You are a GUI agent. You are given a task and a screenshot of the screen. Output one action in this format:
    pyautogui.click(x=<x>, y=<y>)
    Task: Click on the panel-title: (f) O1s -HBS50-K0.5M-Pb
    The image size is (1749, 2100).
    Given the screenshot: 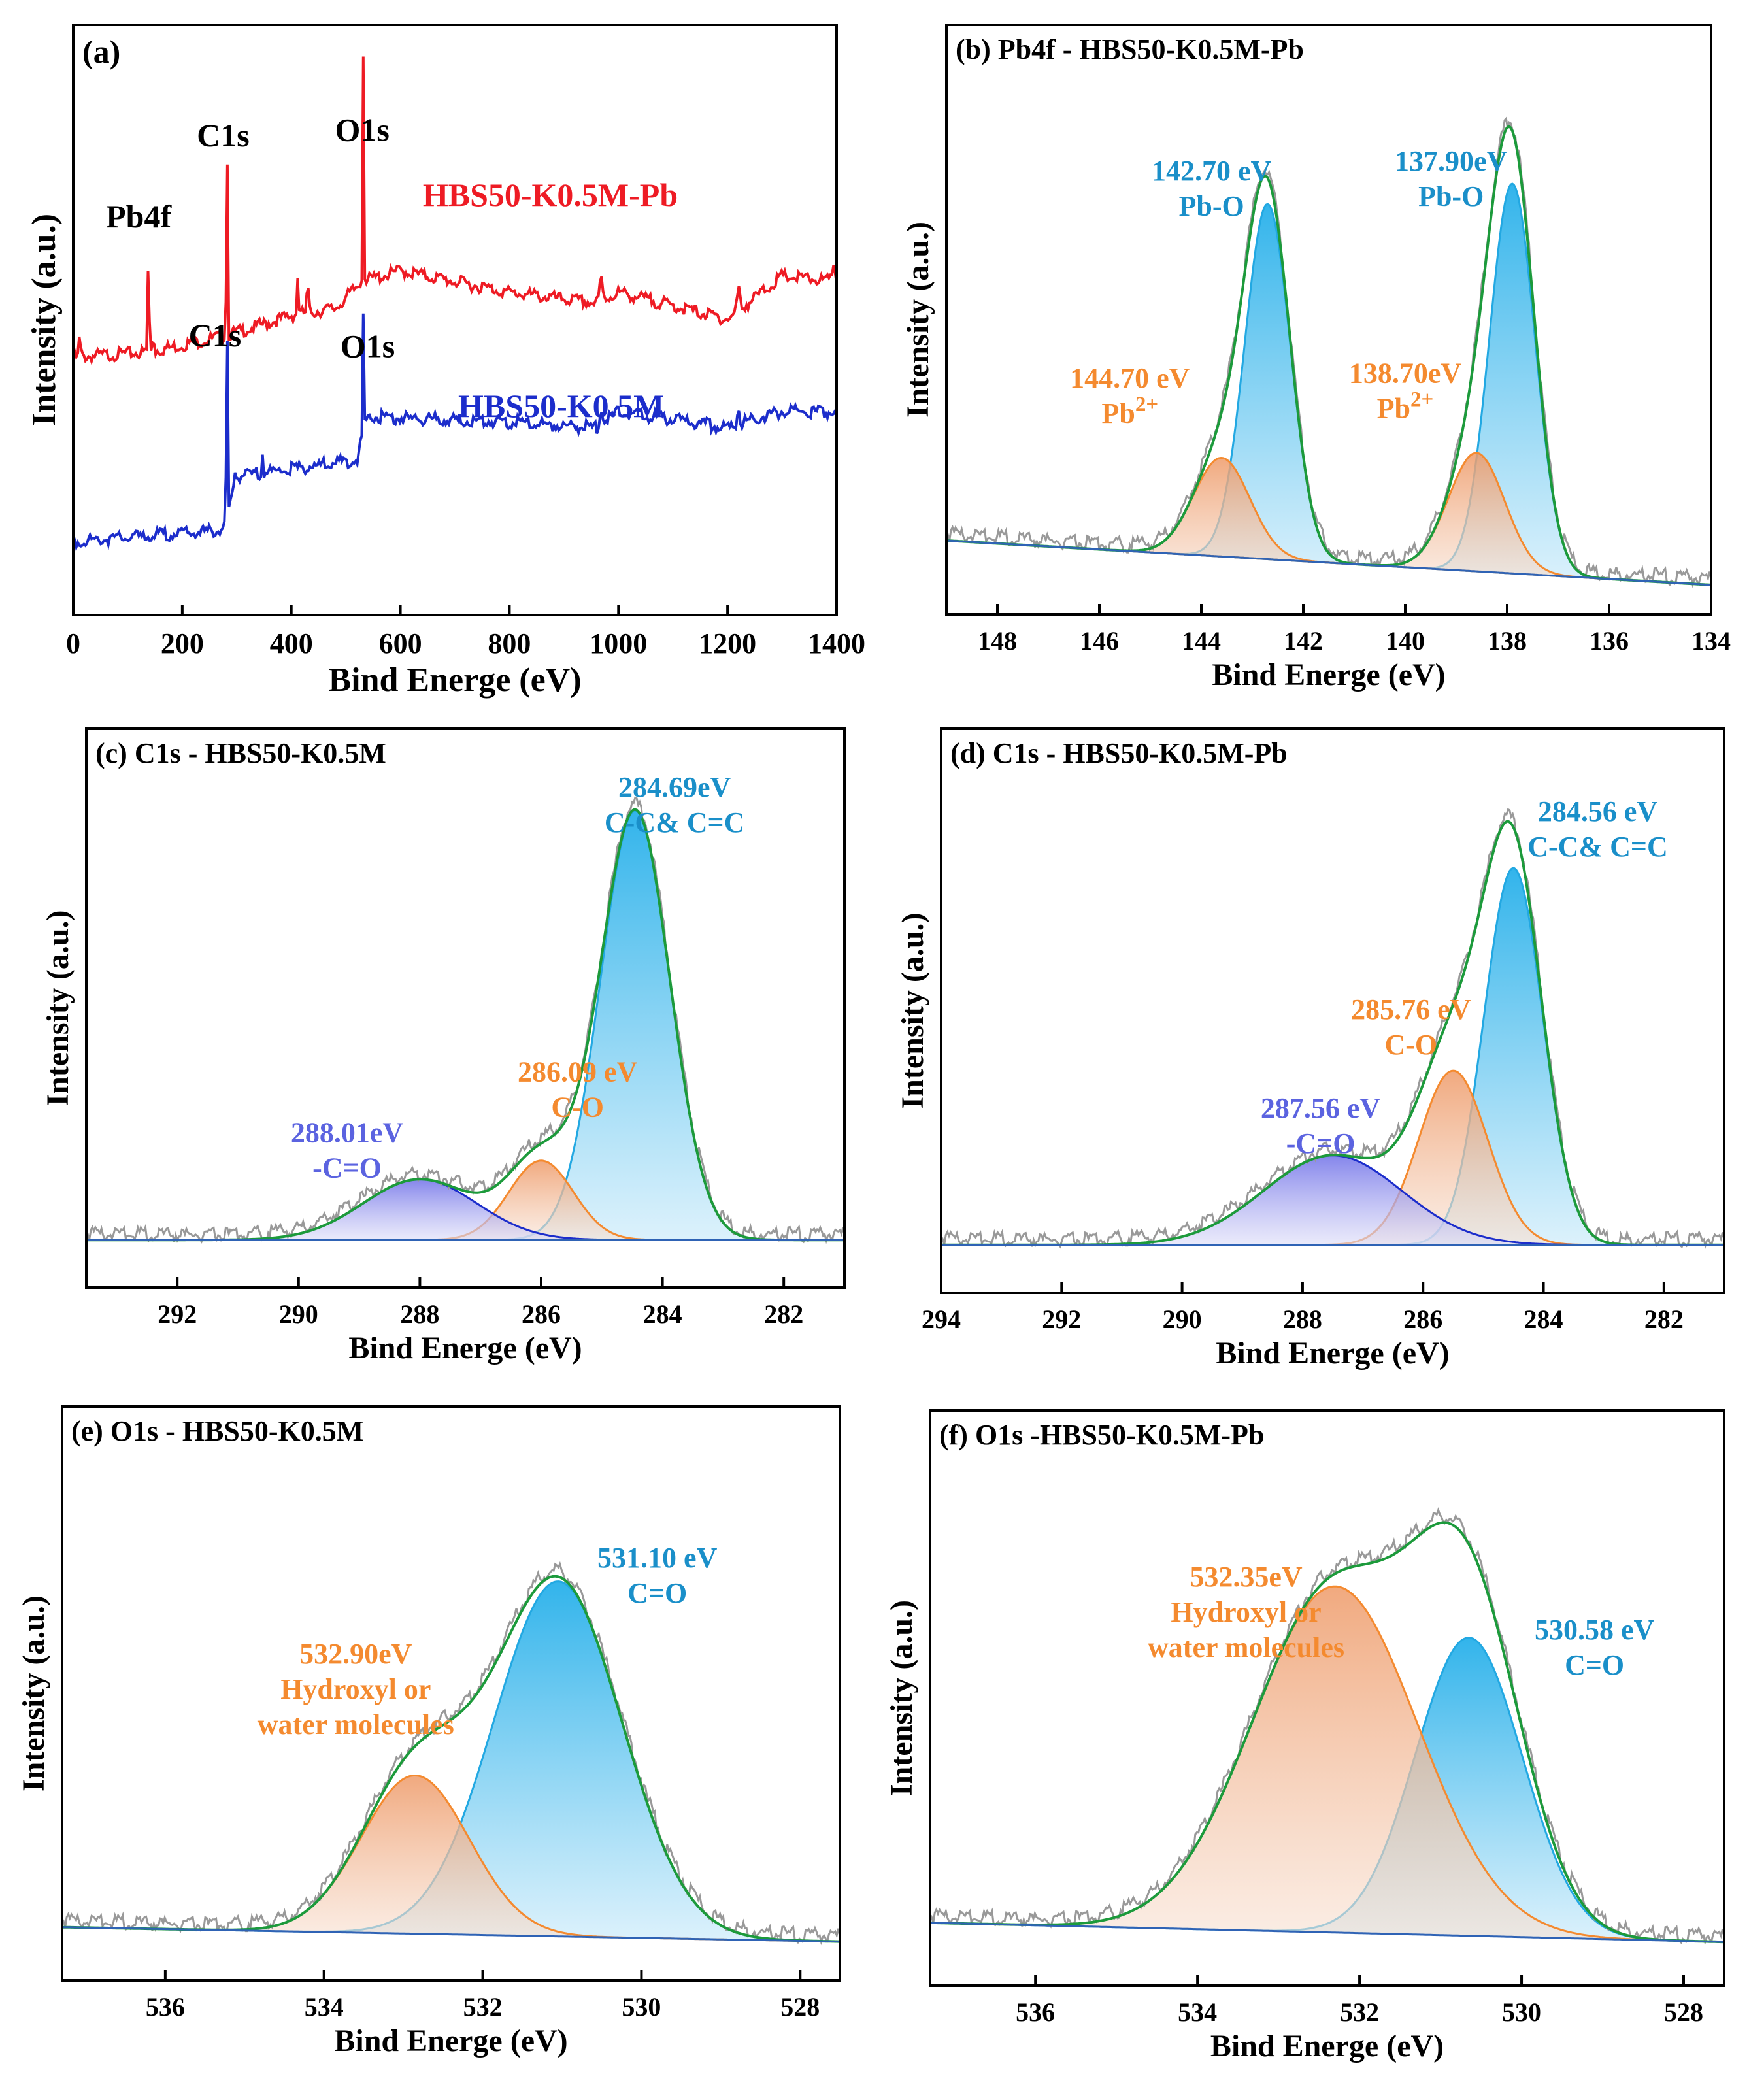 What is the action you would take?
    pyautogui.click(x=1101, y=1435)
    